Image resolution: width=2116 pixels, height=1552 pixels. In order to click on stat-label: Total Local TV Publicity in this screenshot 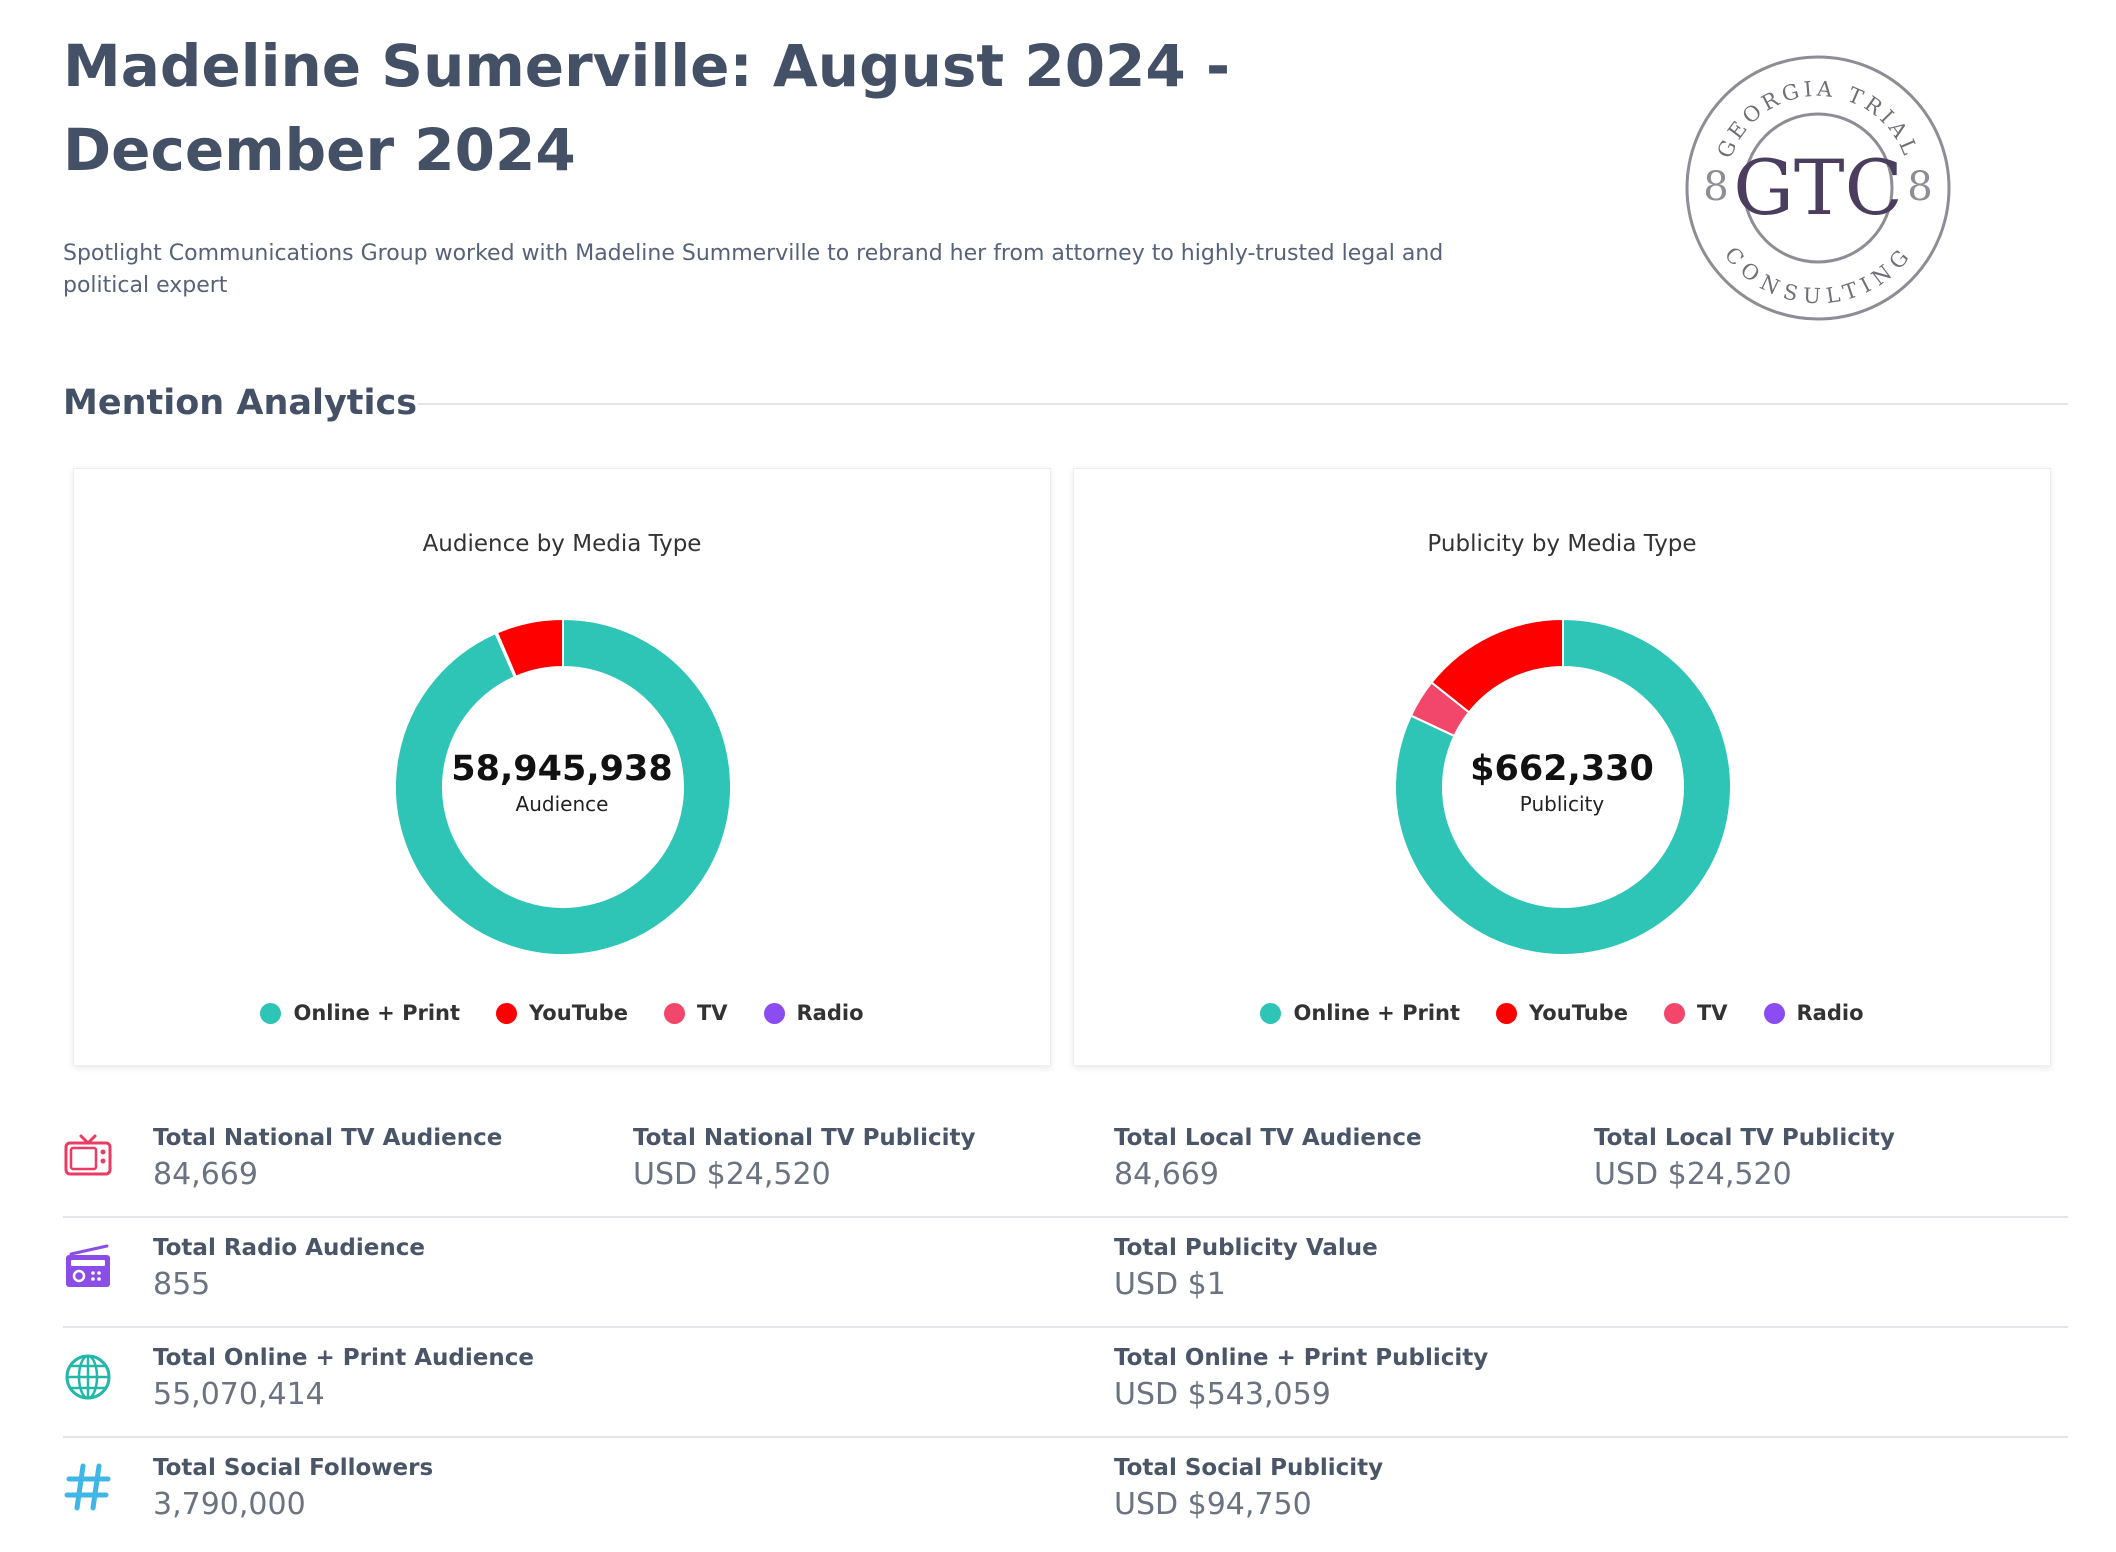, I will do `click(1744, 1138)`.